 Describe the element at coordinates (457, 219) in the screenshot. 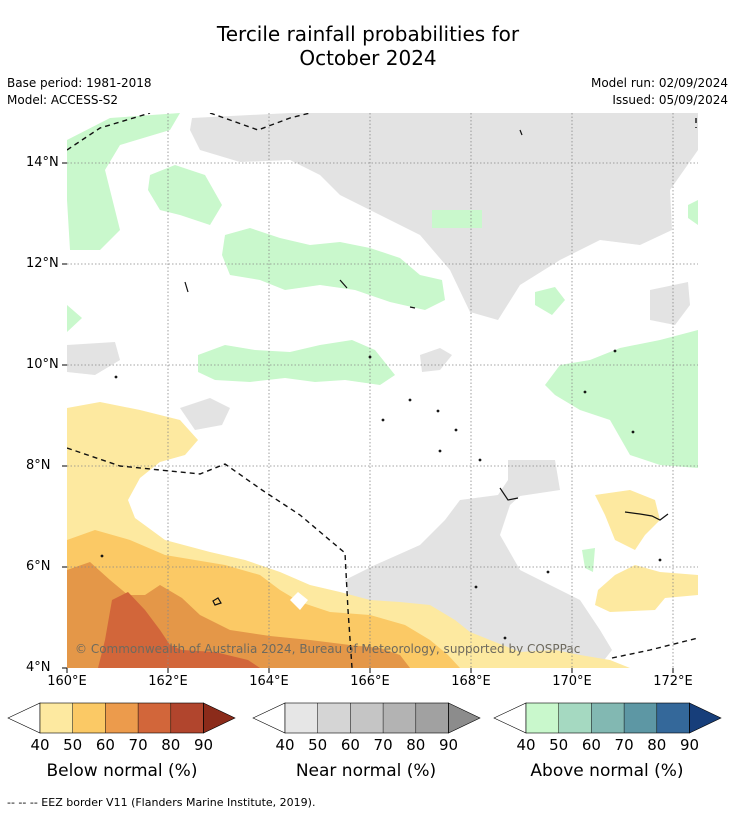

I see `above-normal-region-box` at that location.